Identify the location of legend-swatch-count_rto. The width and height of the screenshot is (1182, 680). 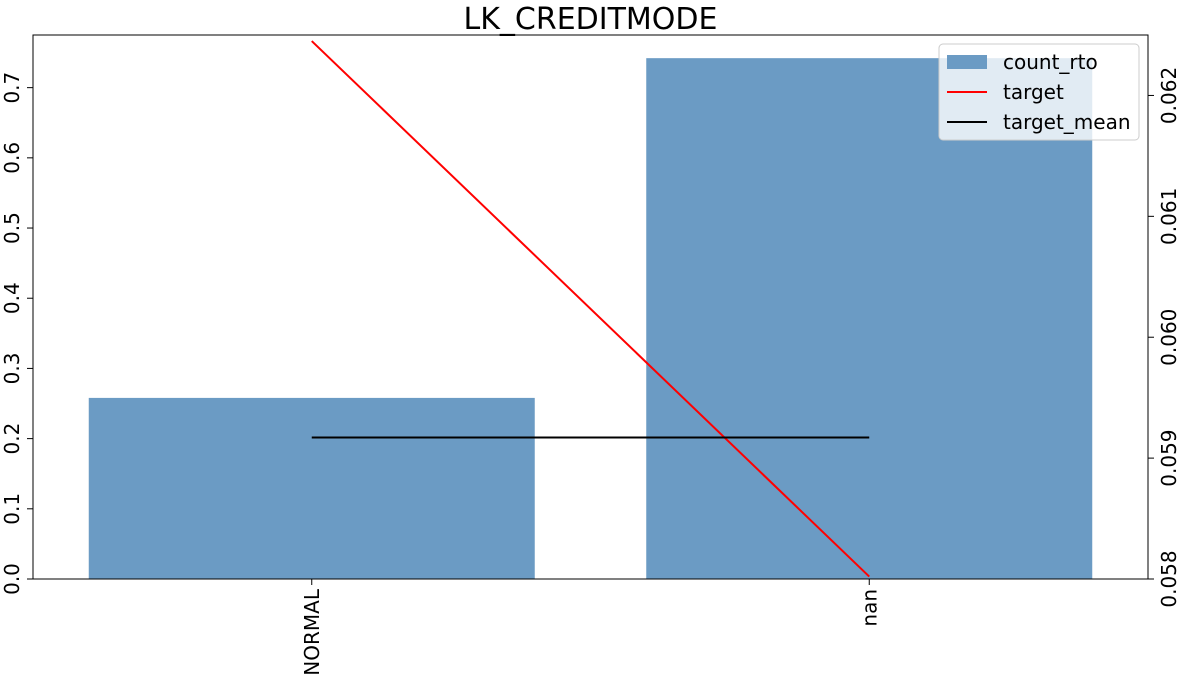
(967, 62).